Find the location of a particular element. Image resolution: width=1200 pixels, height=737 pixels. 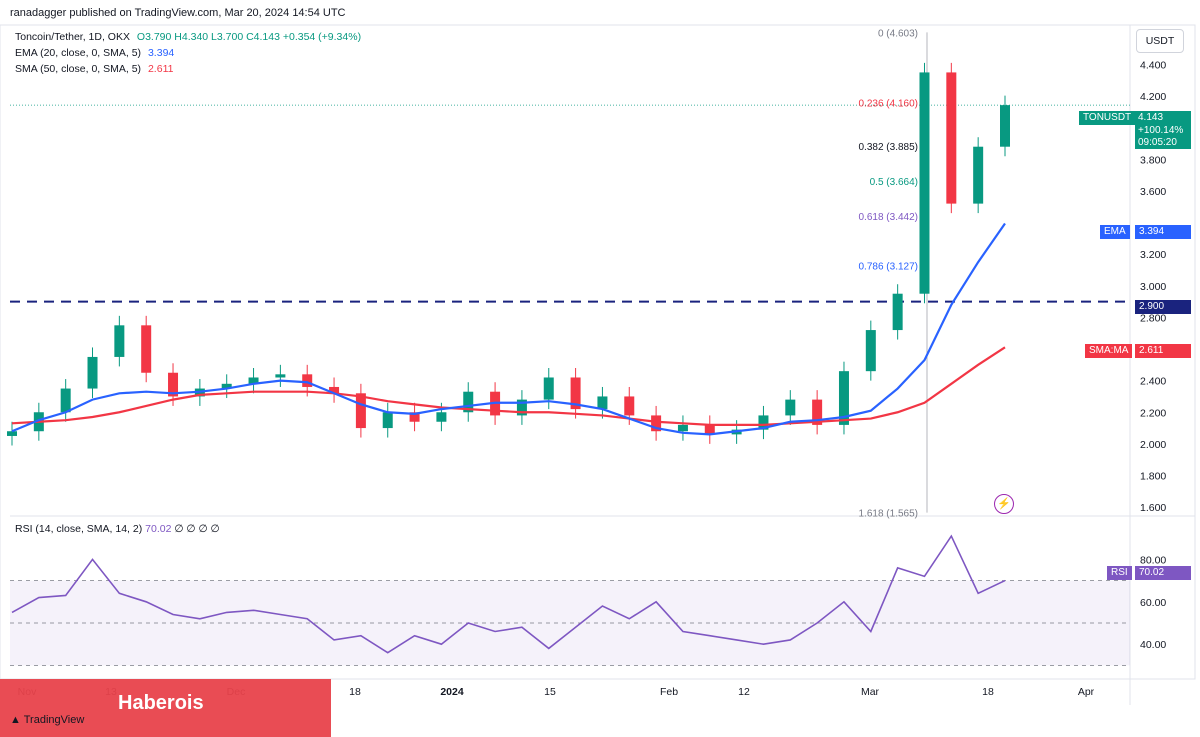

fib-label-2: 0.382 (3.885) is located at coordinates (889, 147).